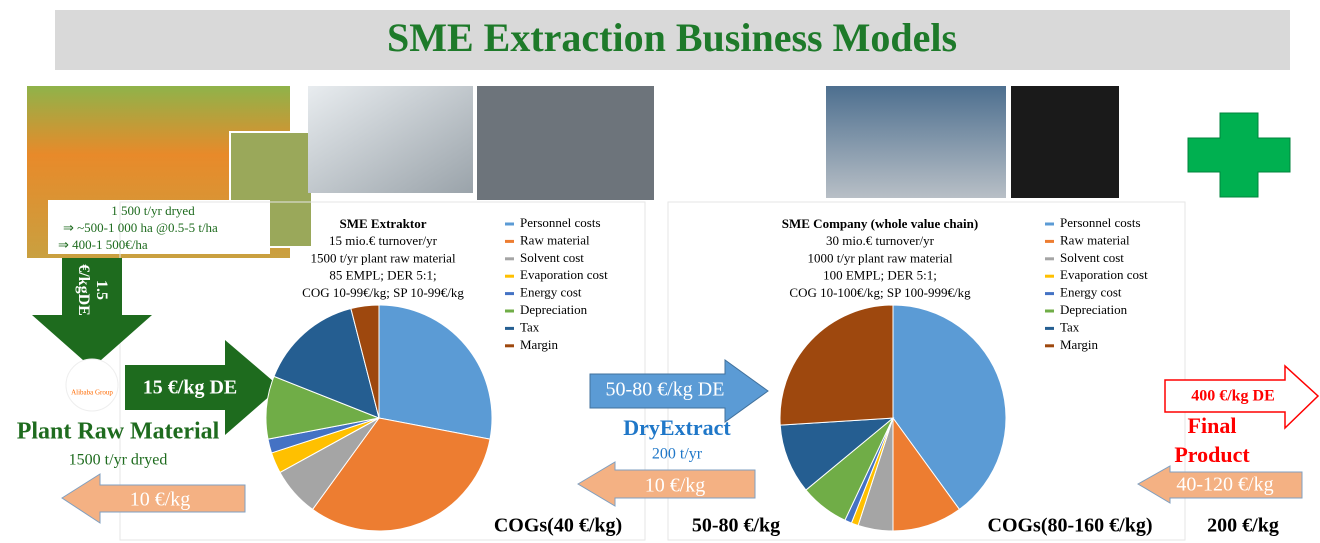  What do you see at coordinates (118, 432) in the screenshot?
I see `raw-material-name: Plant Raw Material` at bounding box center [118, 432].